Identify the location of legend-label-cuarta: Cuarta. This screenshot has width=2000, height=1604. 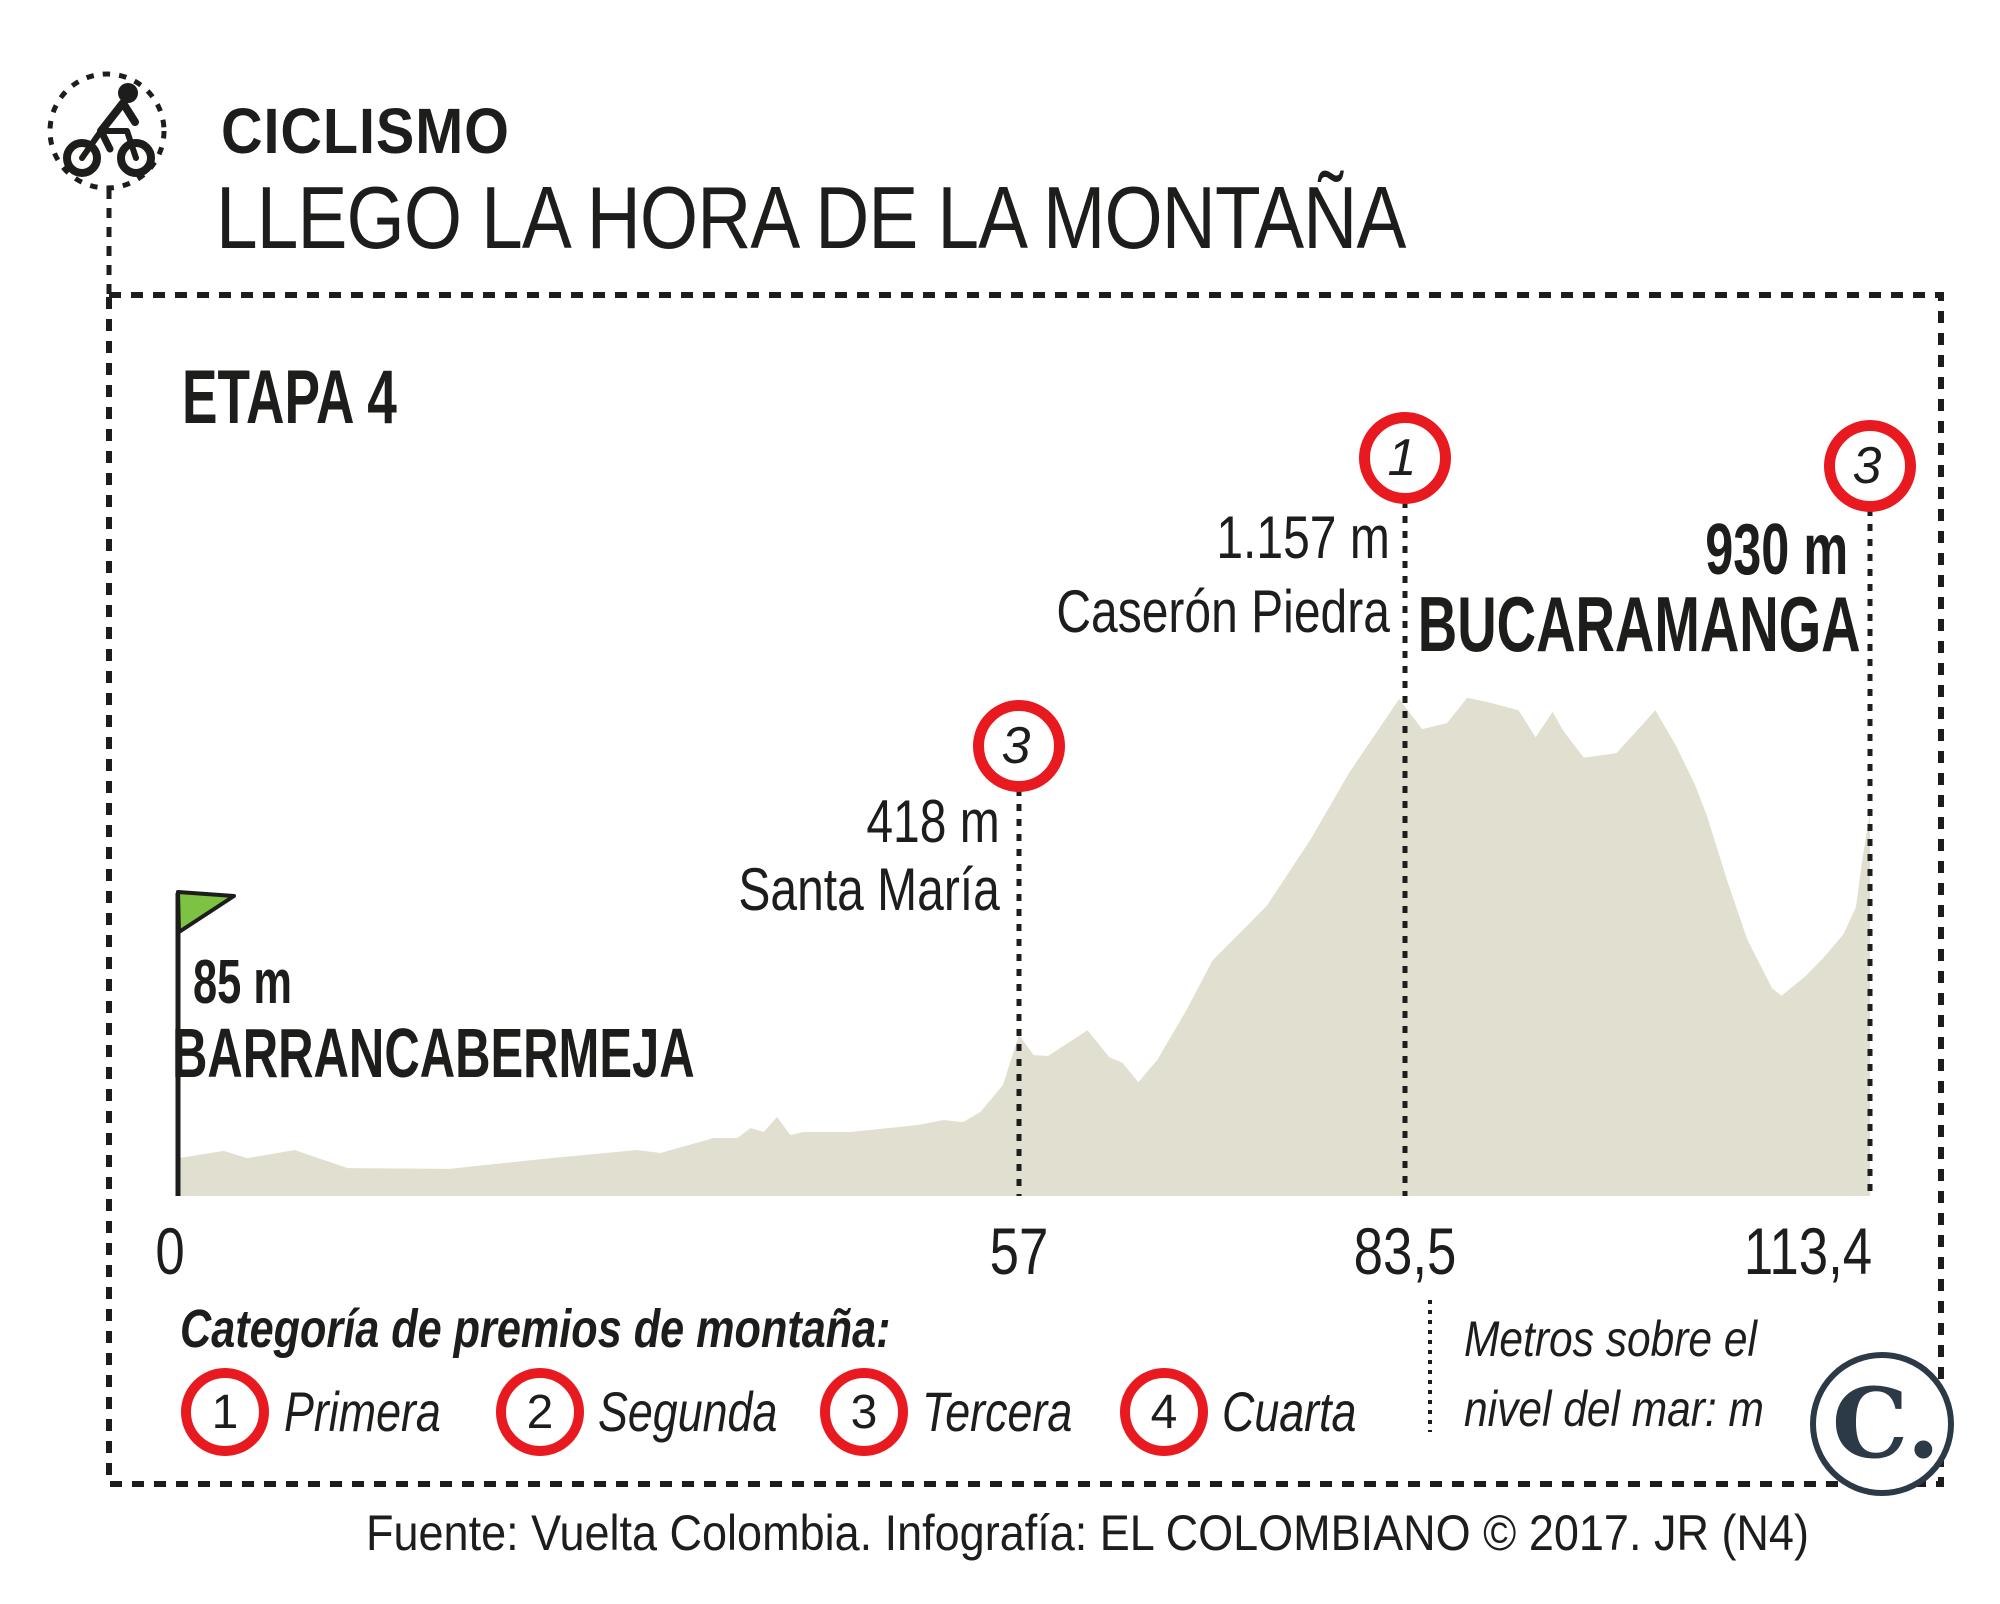
(1289, 1411).